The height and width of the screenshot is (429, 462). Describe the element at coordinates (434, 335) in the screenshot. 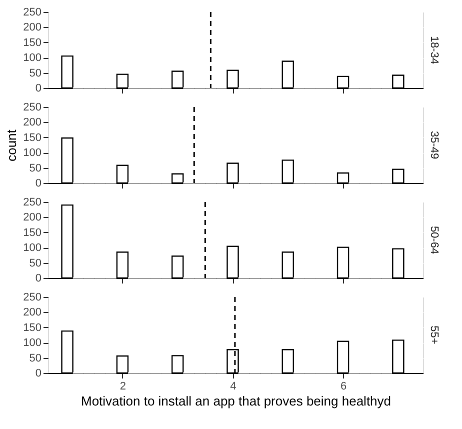

I see `text: 55+` at that location.